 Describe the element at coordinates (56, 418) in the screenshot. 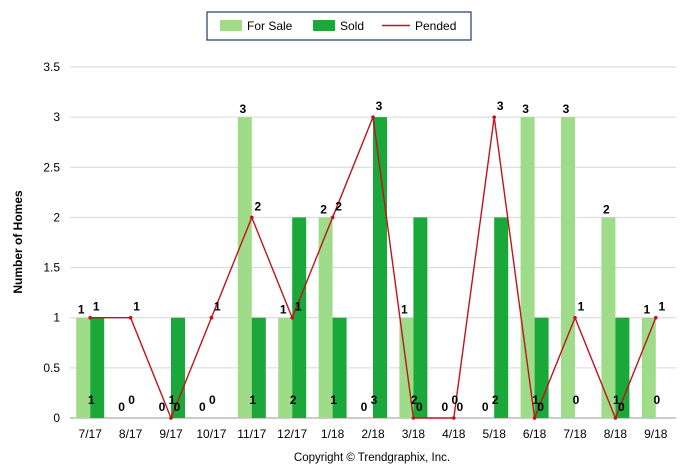

I see `y-tick-label: 0` at that location.